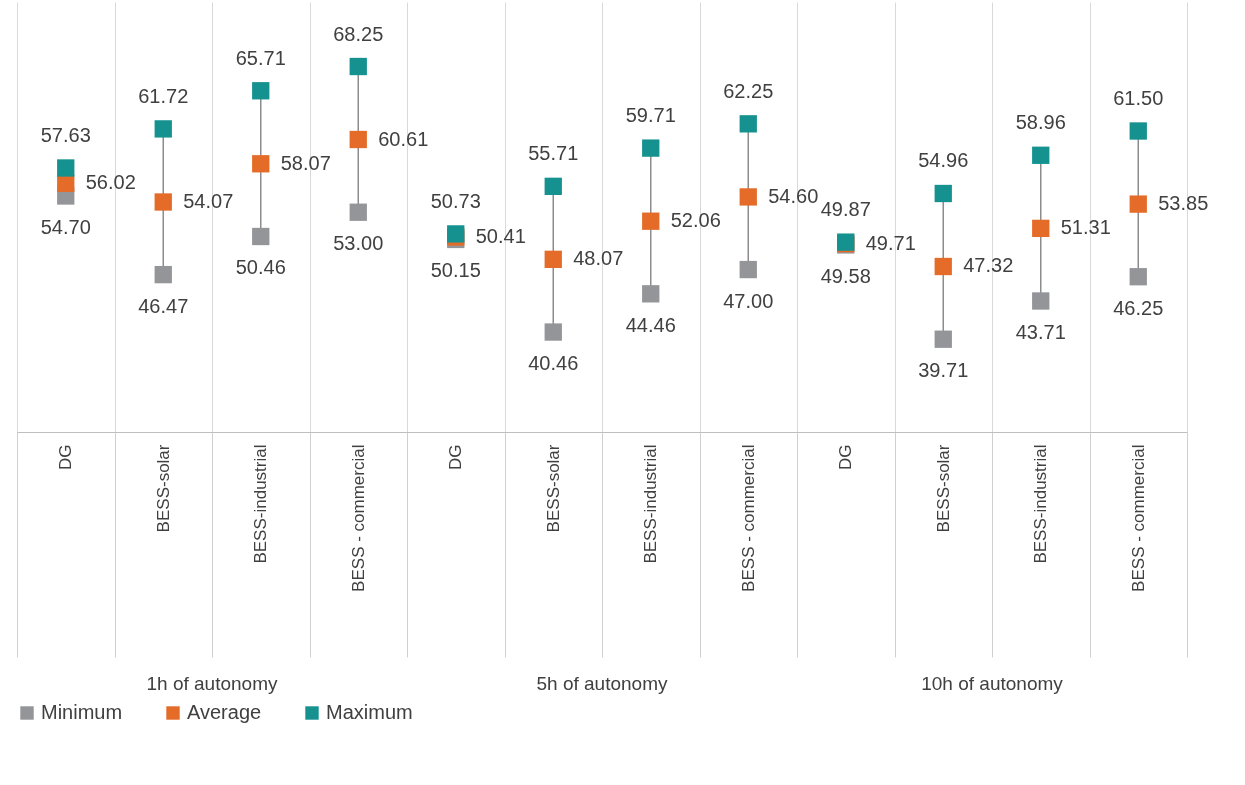 The image size is (1245, 785). What do you see at coordinates (992, 683) in the screenshot?
I see `text: 10h of autonomy` at bounding box center [992, 683].